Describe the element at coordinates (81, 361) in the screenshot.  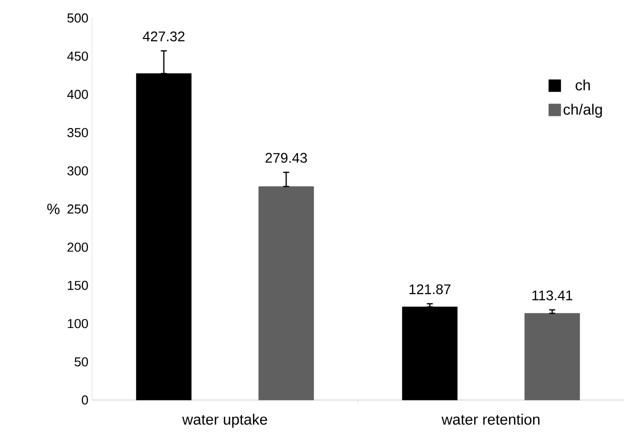
I see `y-tick-label: 50` at that location.